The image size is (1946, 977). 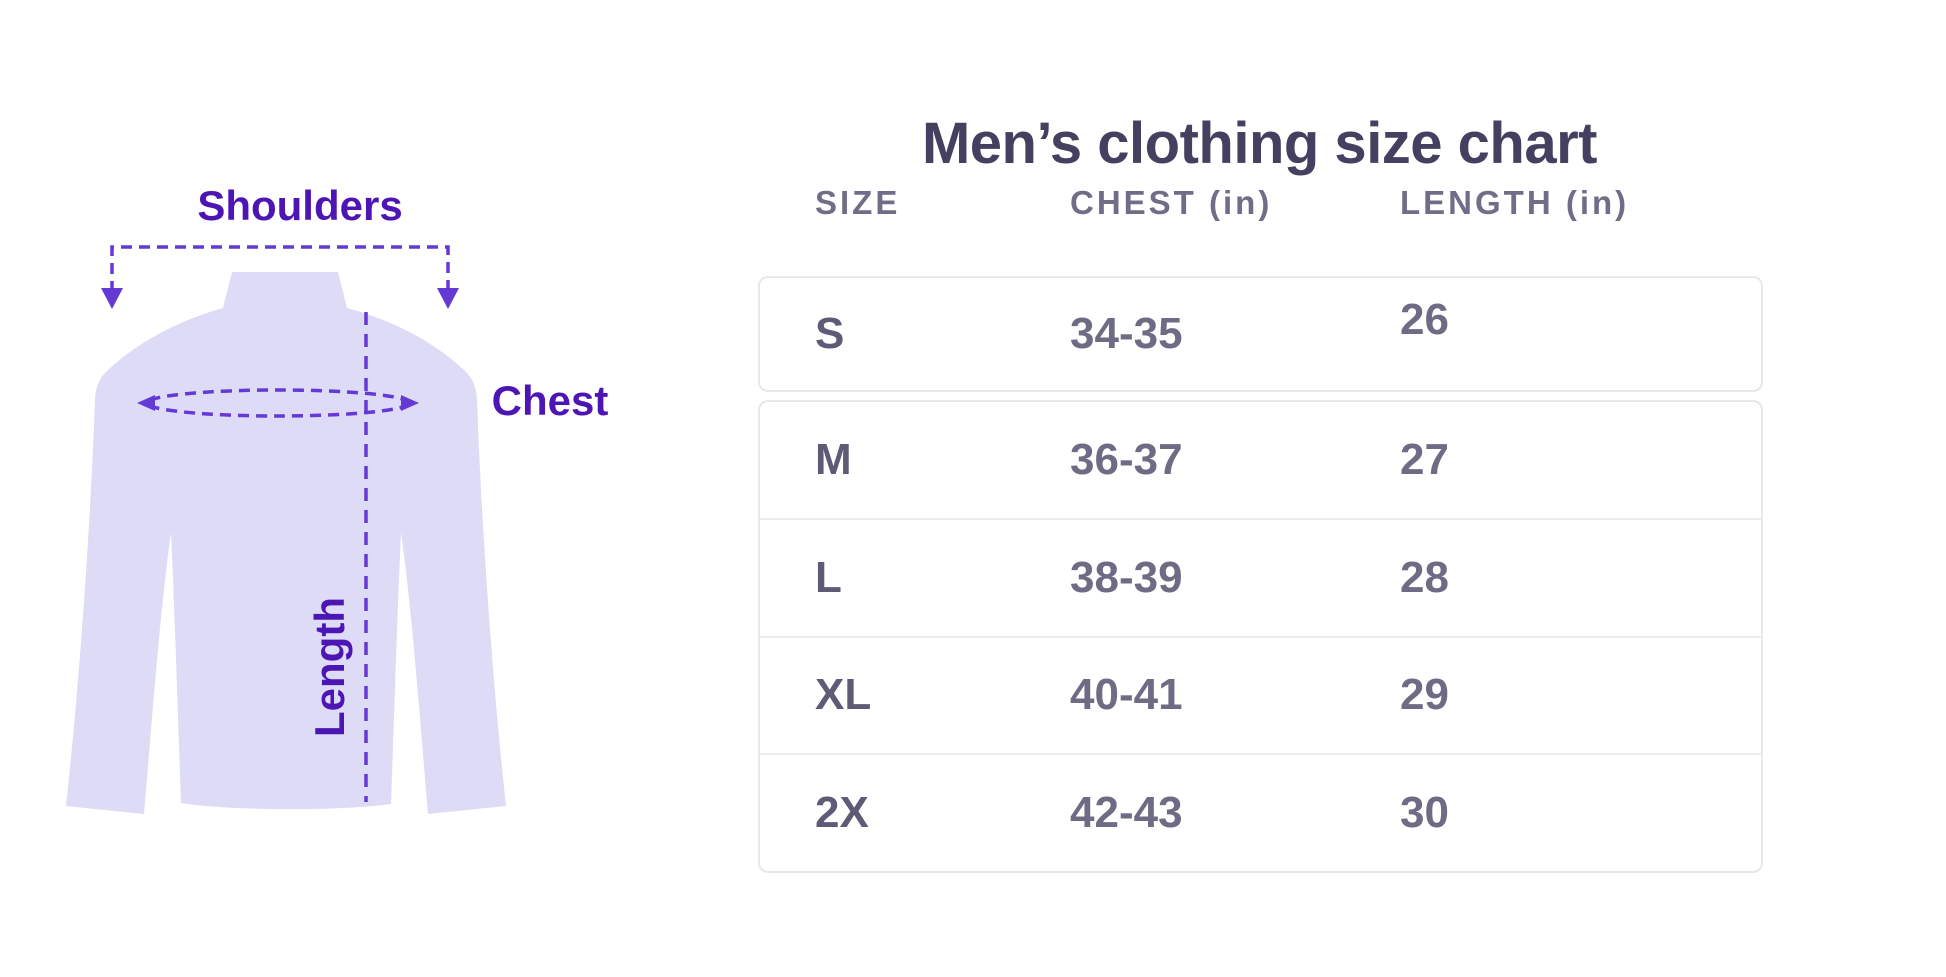 I want to click on shoulders-arrow-left-icon, so click(x=112, y=298).